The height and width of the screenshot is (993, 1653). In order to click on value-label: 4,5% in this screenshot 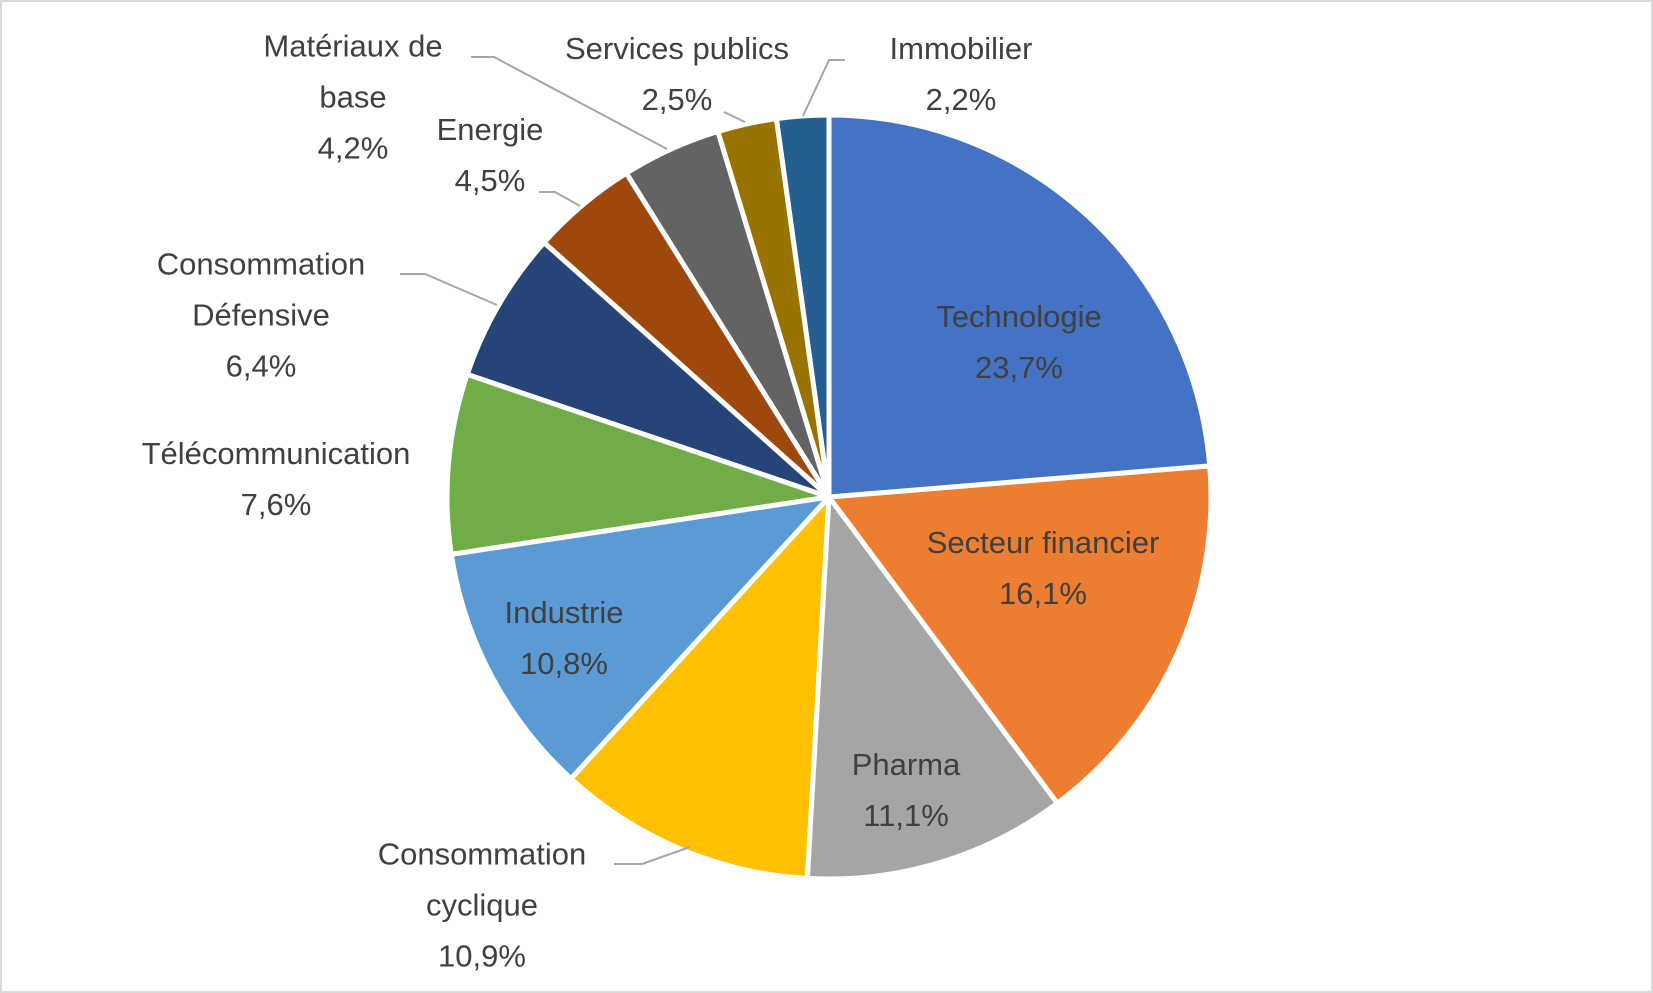, I will do `click(490, 180)`.